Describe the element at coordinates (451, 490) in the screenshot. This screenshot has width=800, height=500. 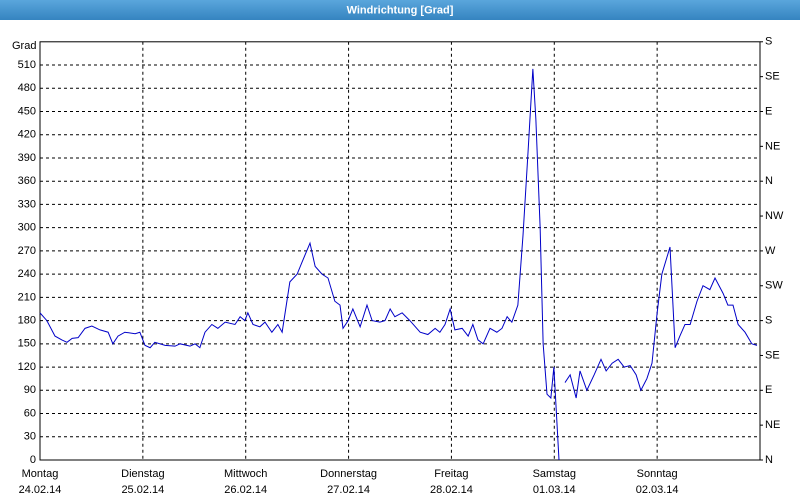
I see `x-tick-date: 28.02.14` at that location.